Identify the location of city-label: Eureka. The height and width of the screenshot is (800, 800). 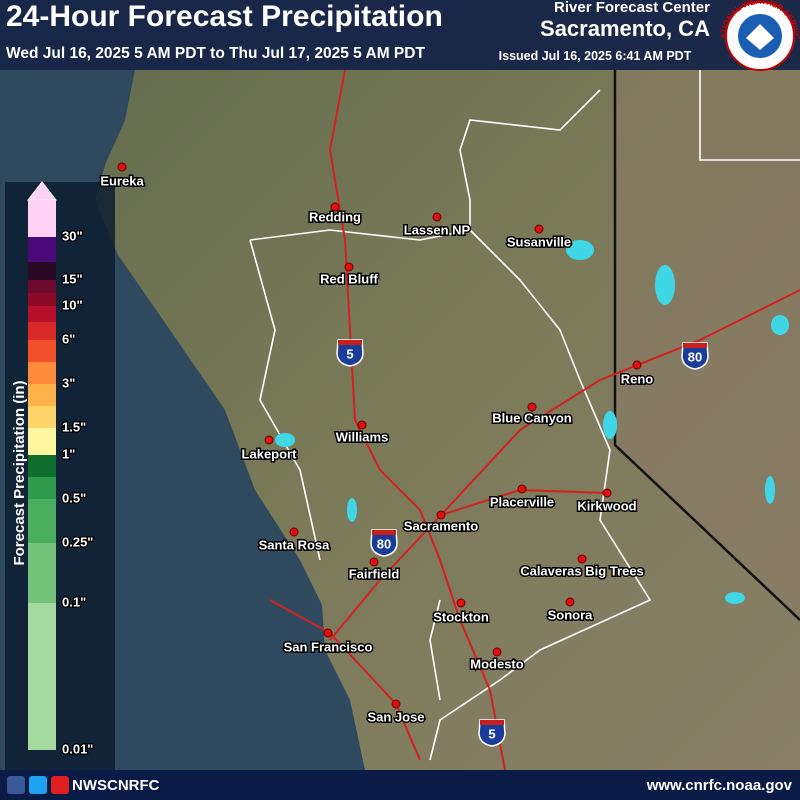
(122, 180).